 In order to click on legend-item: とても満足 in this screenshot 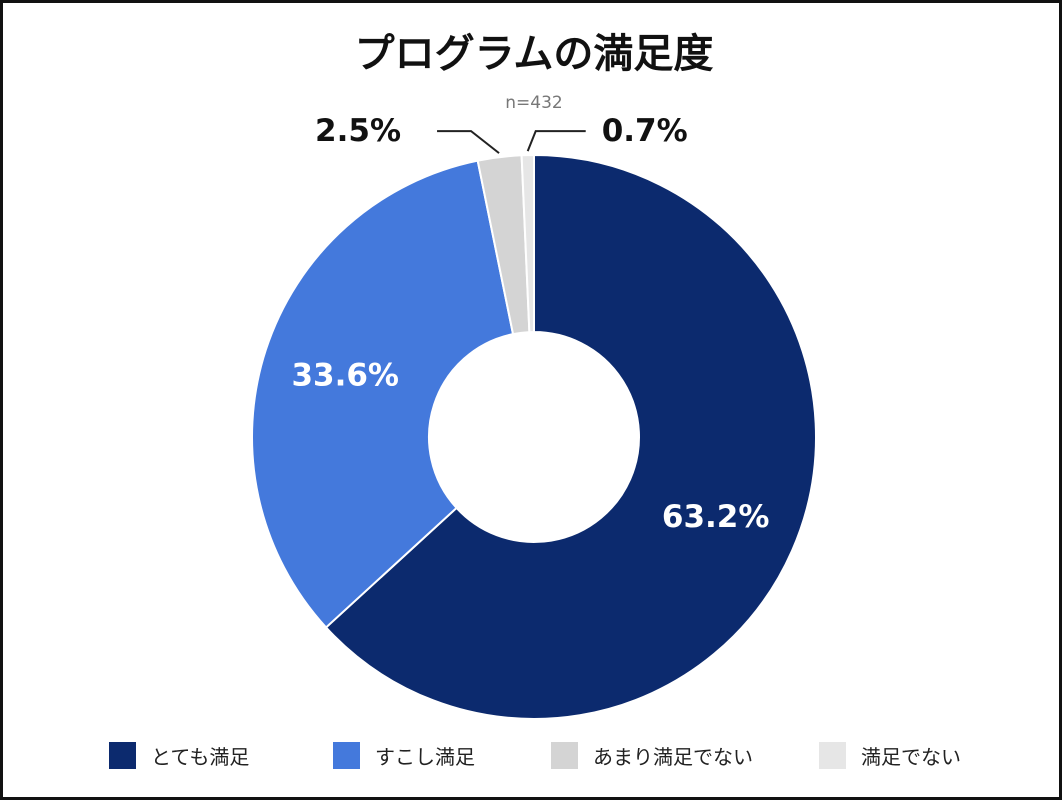, I will do `click(179, 755)`.